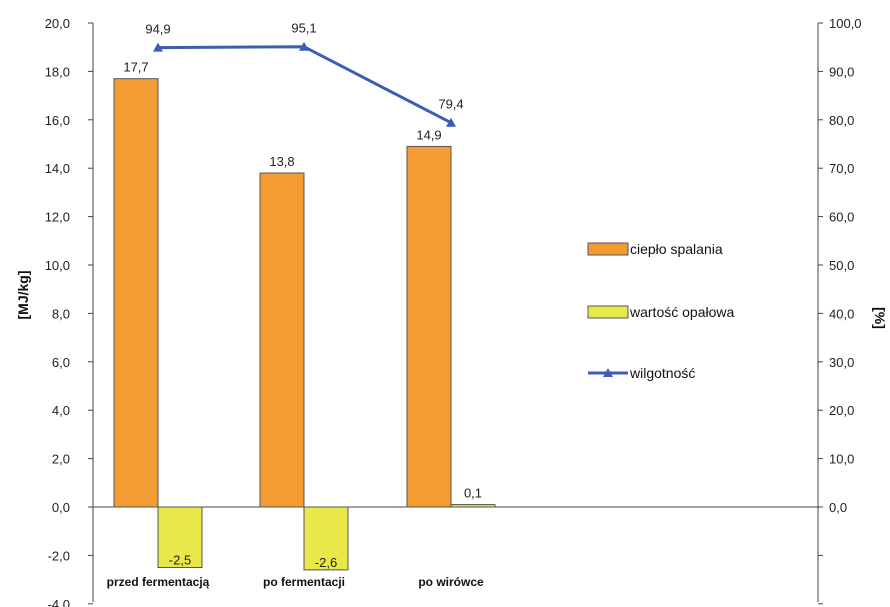  Describe the element at coordinates (61, 313) in the screenshot. I see `left-tick-label: 8,0` at that location.